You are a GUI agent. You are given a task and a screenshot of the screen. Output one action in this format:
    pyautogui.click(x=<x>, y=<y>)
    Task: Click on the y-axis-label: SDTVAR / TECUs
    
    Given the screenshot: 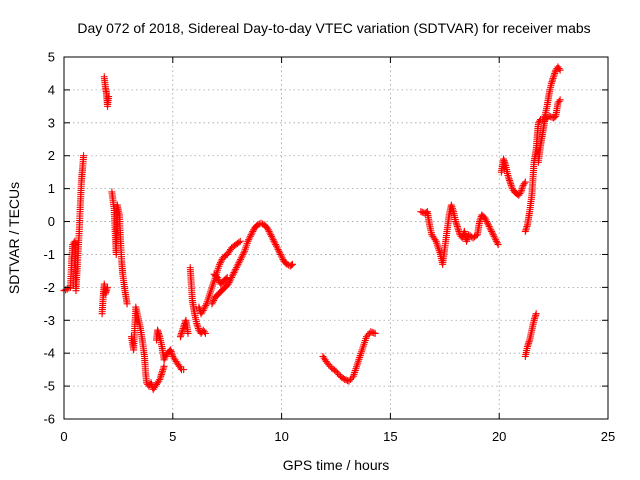 What is the action you would take?
    pyautogui.click(x=14, y=238)
    